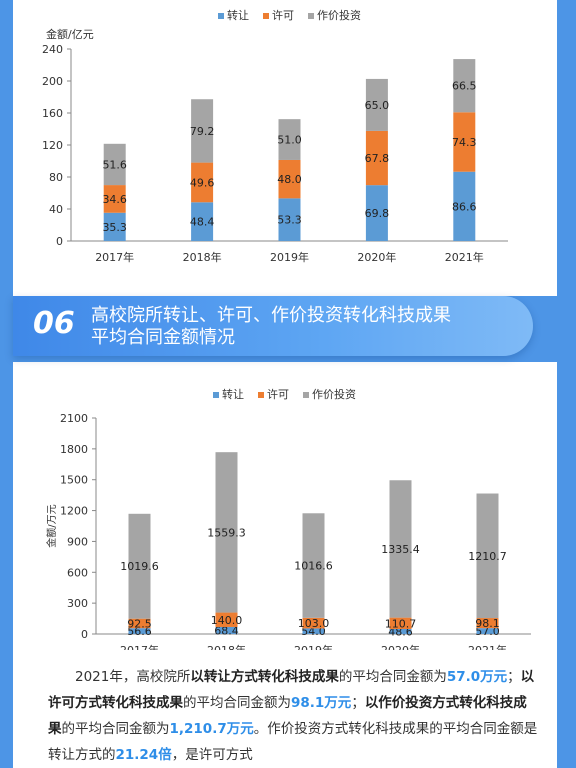 This screenshot has height=768, width=576. What do you see at coordinates (283, 15) in the screenshot?
I see `legend-label: 许可` at bounding box center [283, 15].